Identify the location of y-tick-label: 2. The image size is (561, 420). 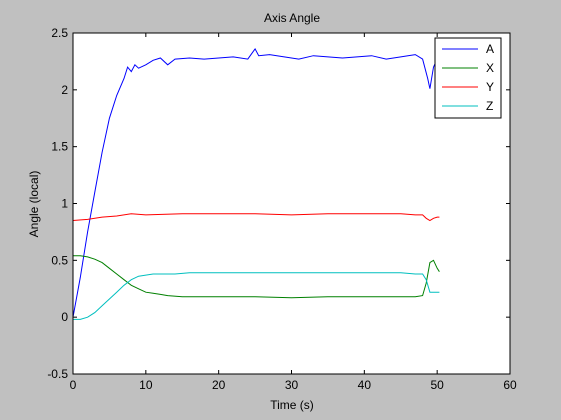
(64, 90).